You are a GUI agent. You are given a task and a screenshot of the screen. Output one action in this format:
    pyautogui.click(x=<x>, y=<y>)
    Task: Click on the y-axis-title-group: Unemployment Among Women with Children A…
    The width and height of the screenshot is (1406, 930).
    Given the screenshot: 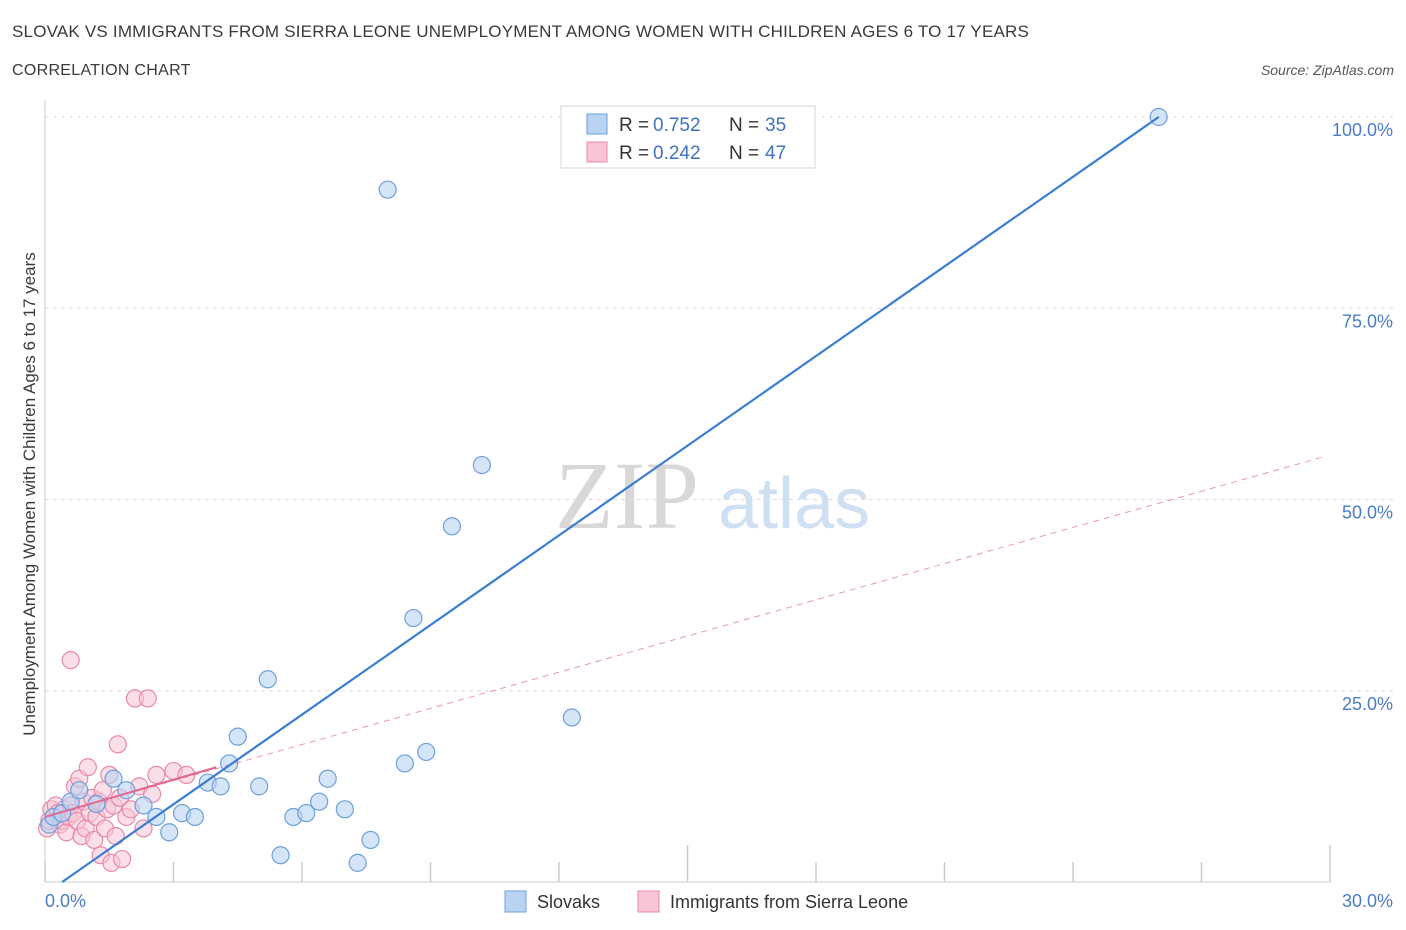 What is the action you would take?
    pyautogui.click(x=29, y=494)
    